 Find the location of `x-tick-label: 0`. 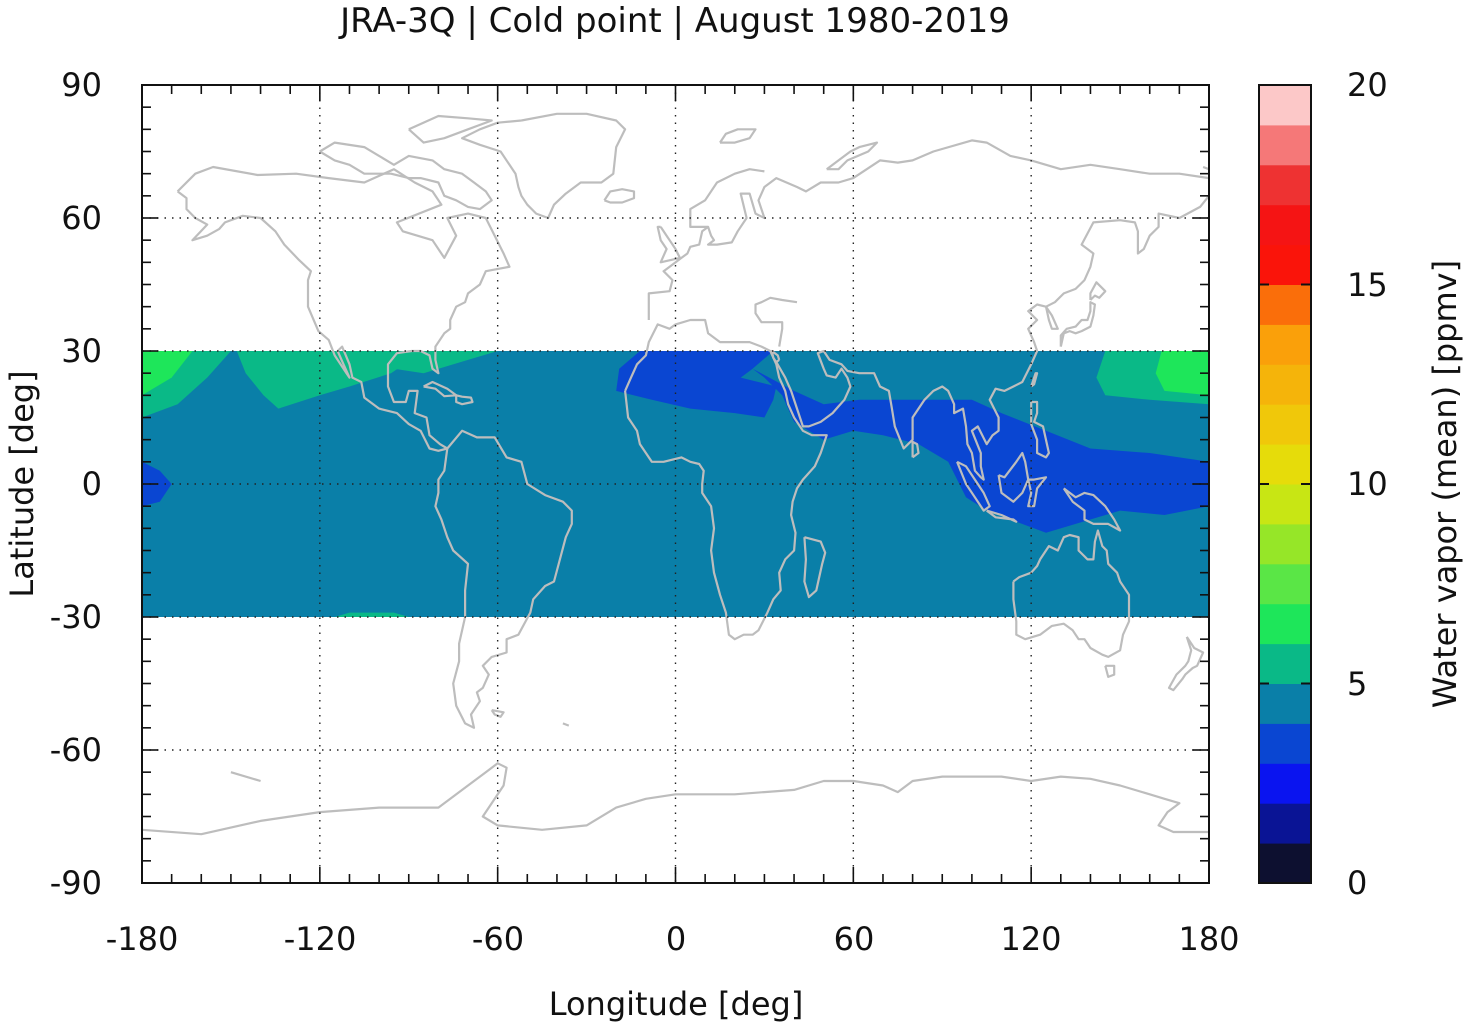

x-tick-label: 0 is located at coordinates (676, 939).